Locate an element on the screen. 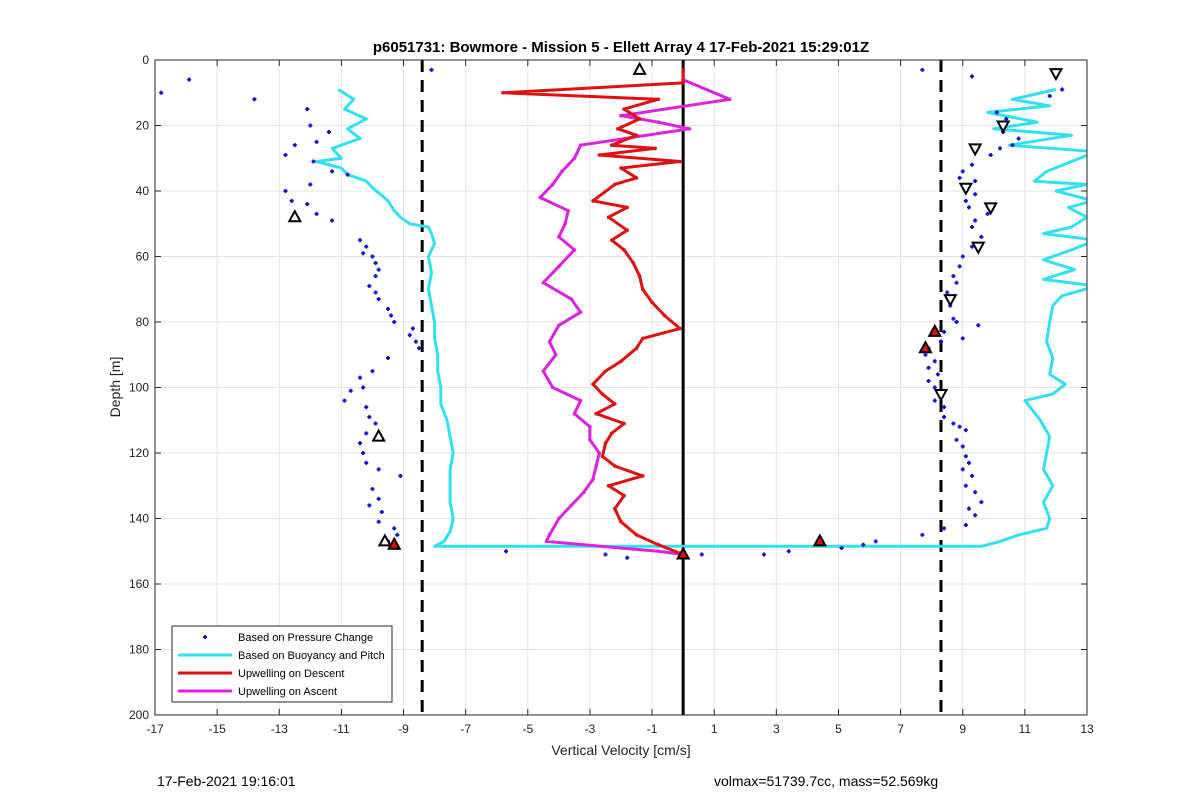 This screenshot has height=804, width=1200. y-axis-label: Depth [m] is located at coordinates (115, 387).